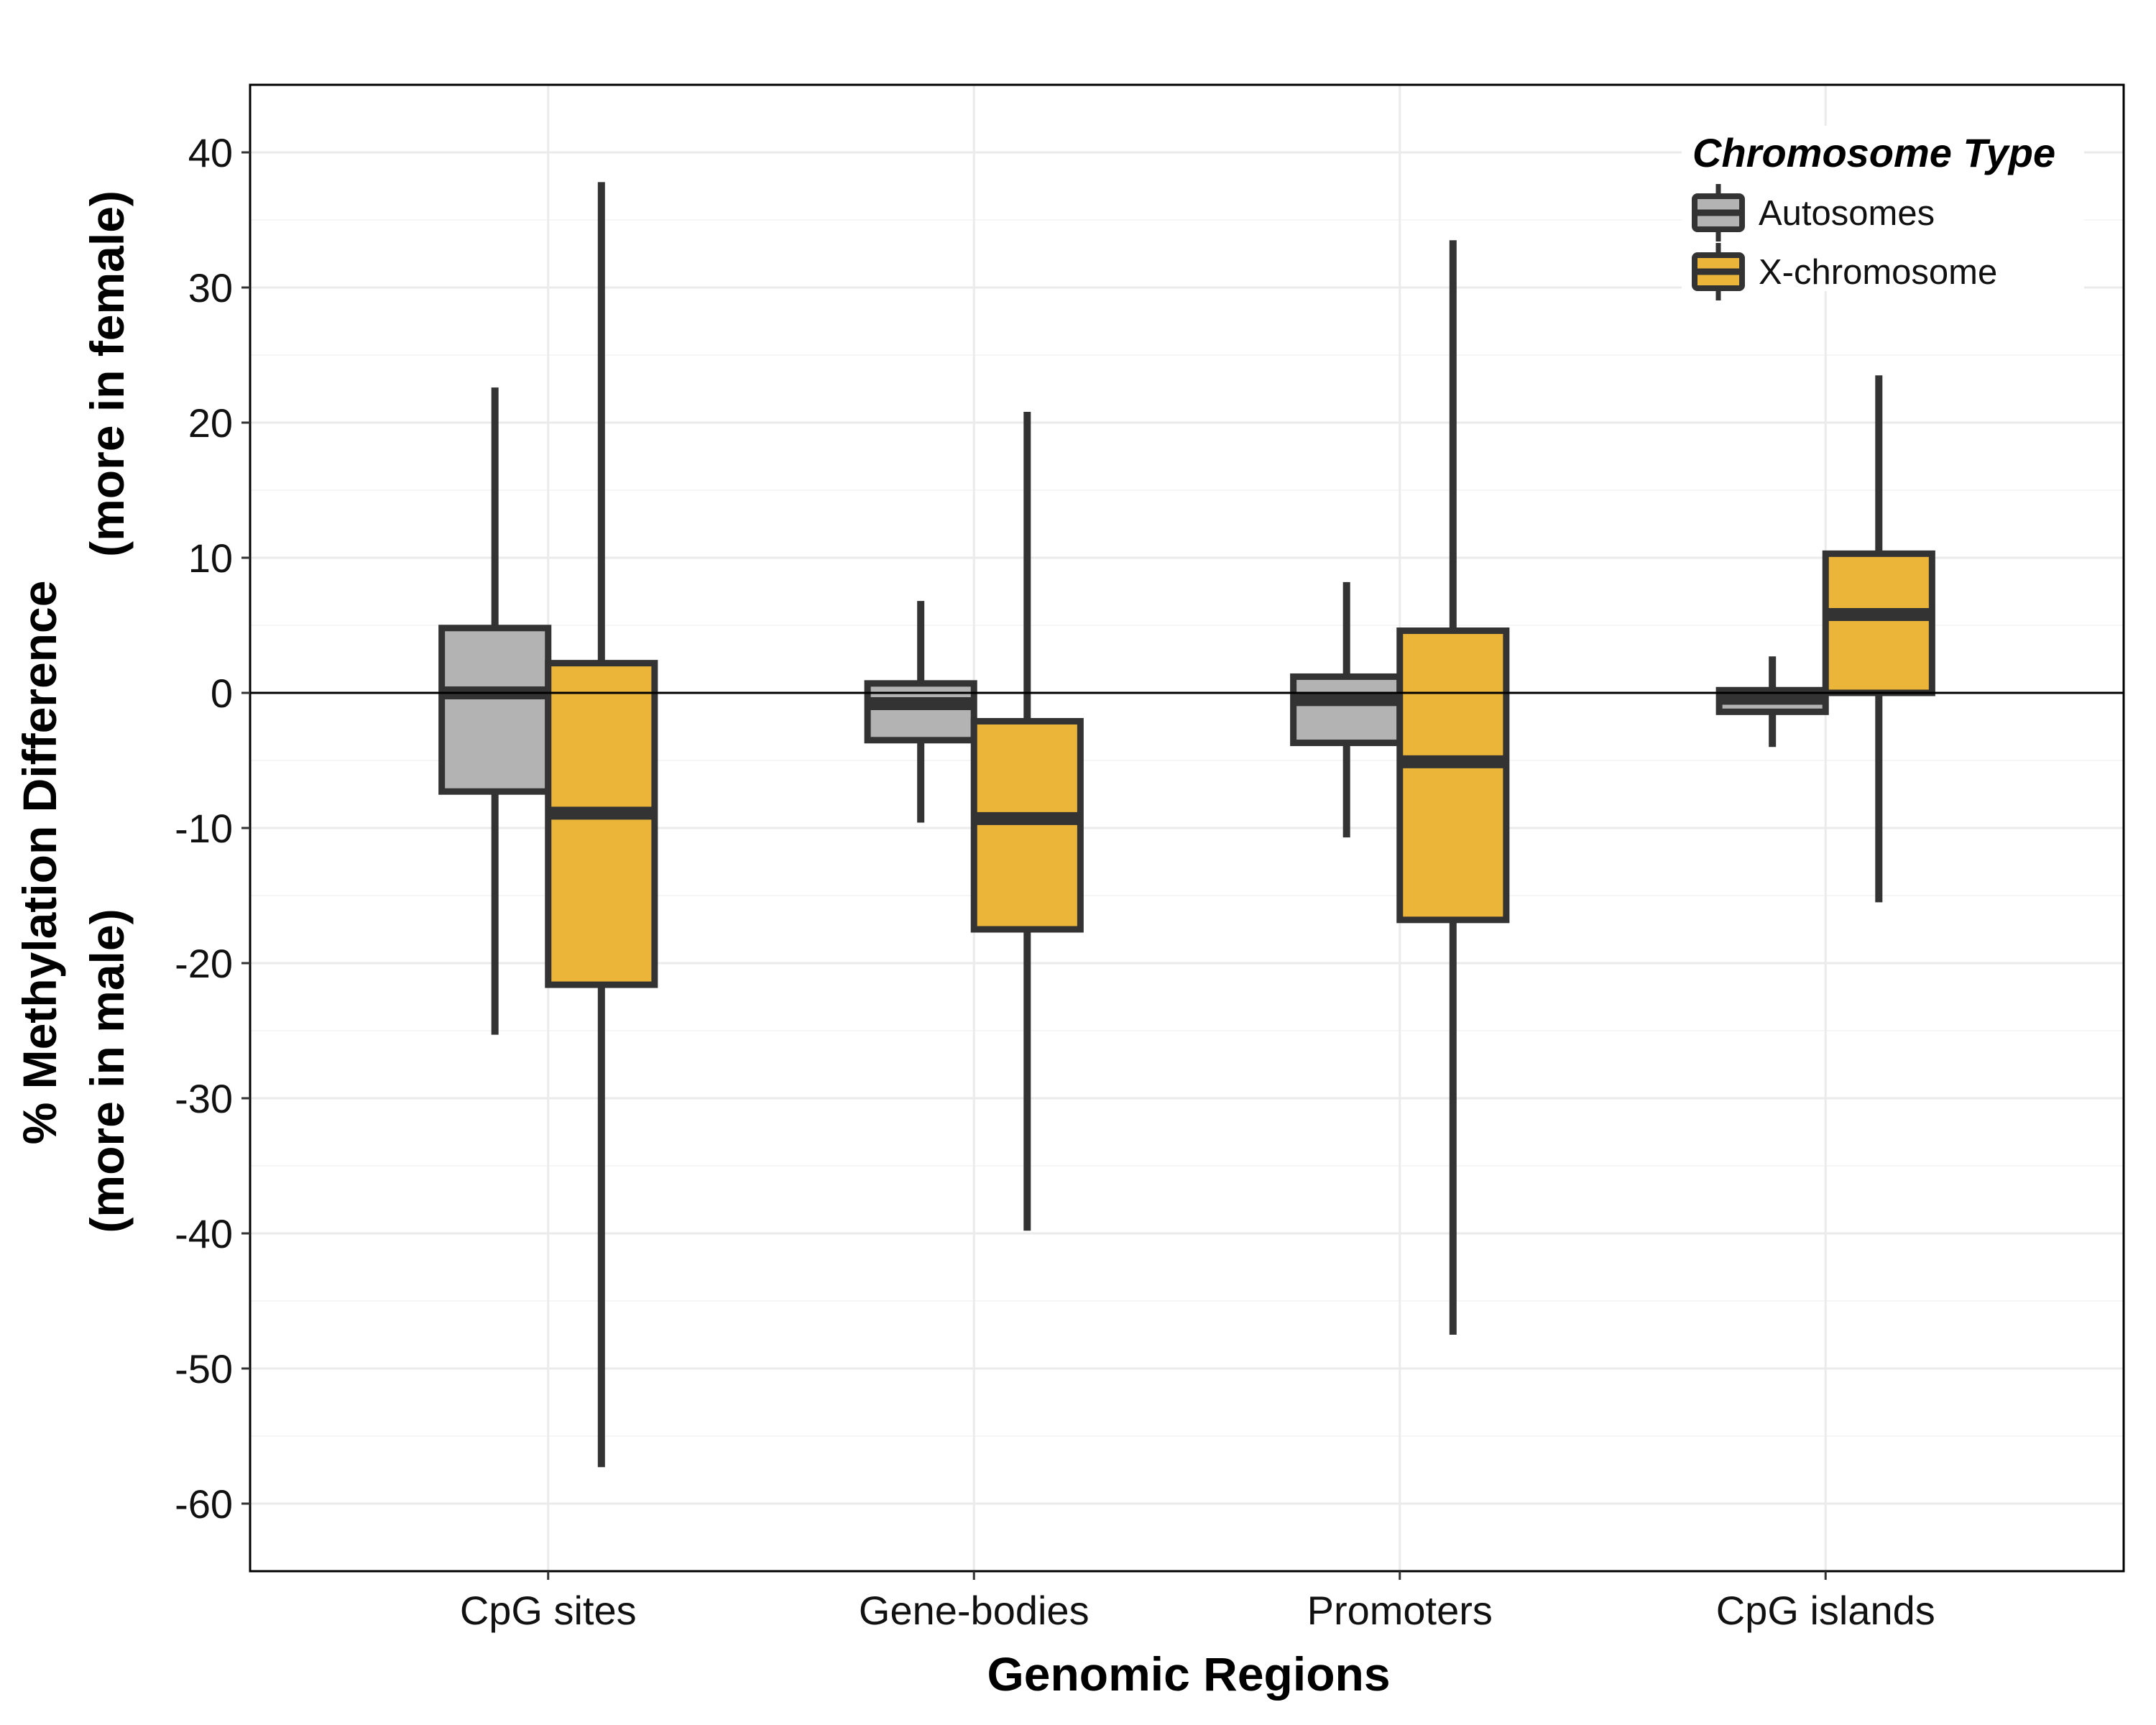 The height and width of the screenshot is (1725, 2156). I want to click on y-axis-title-line-1: % Methylation Difference, so click(39, 863).